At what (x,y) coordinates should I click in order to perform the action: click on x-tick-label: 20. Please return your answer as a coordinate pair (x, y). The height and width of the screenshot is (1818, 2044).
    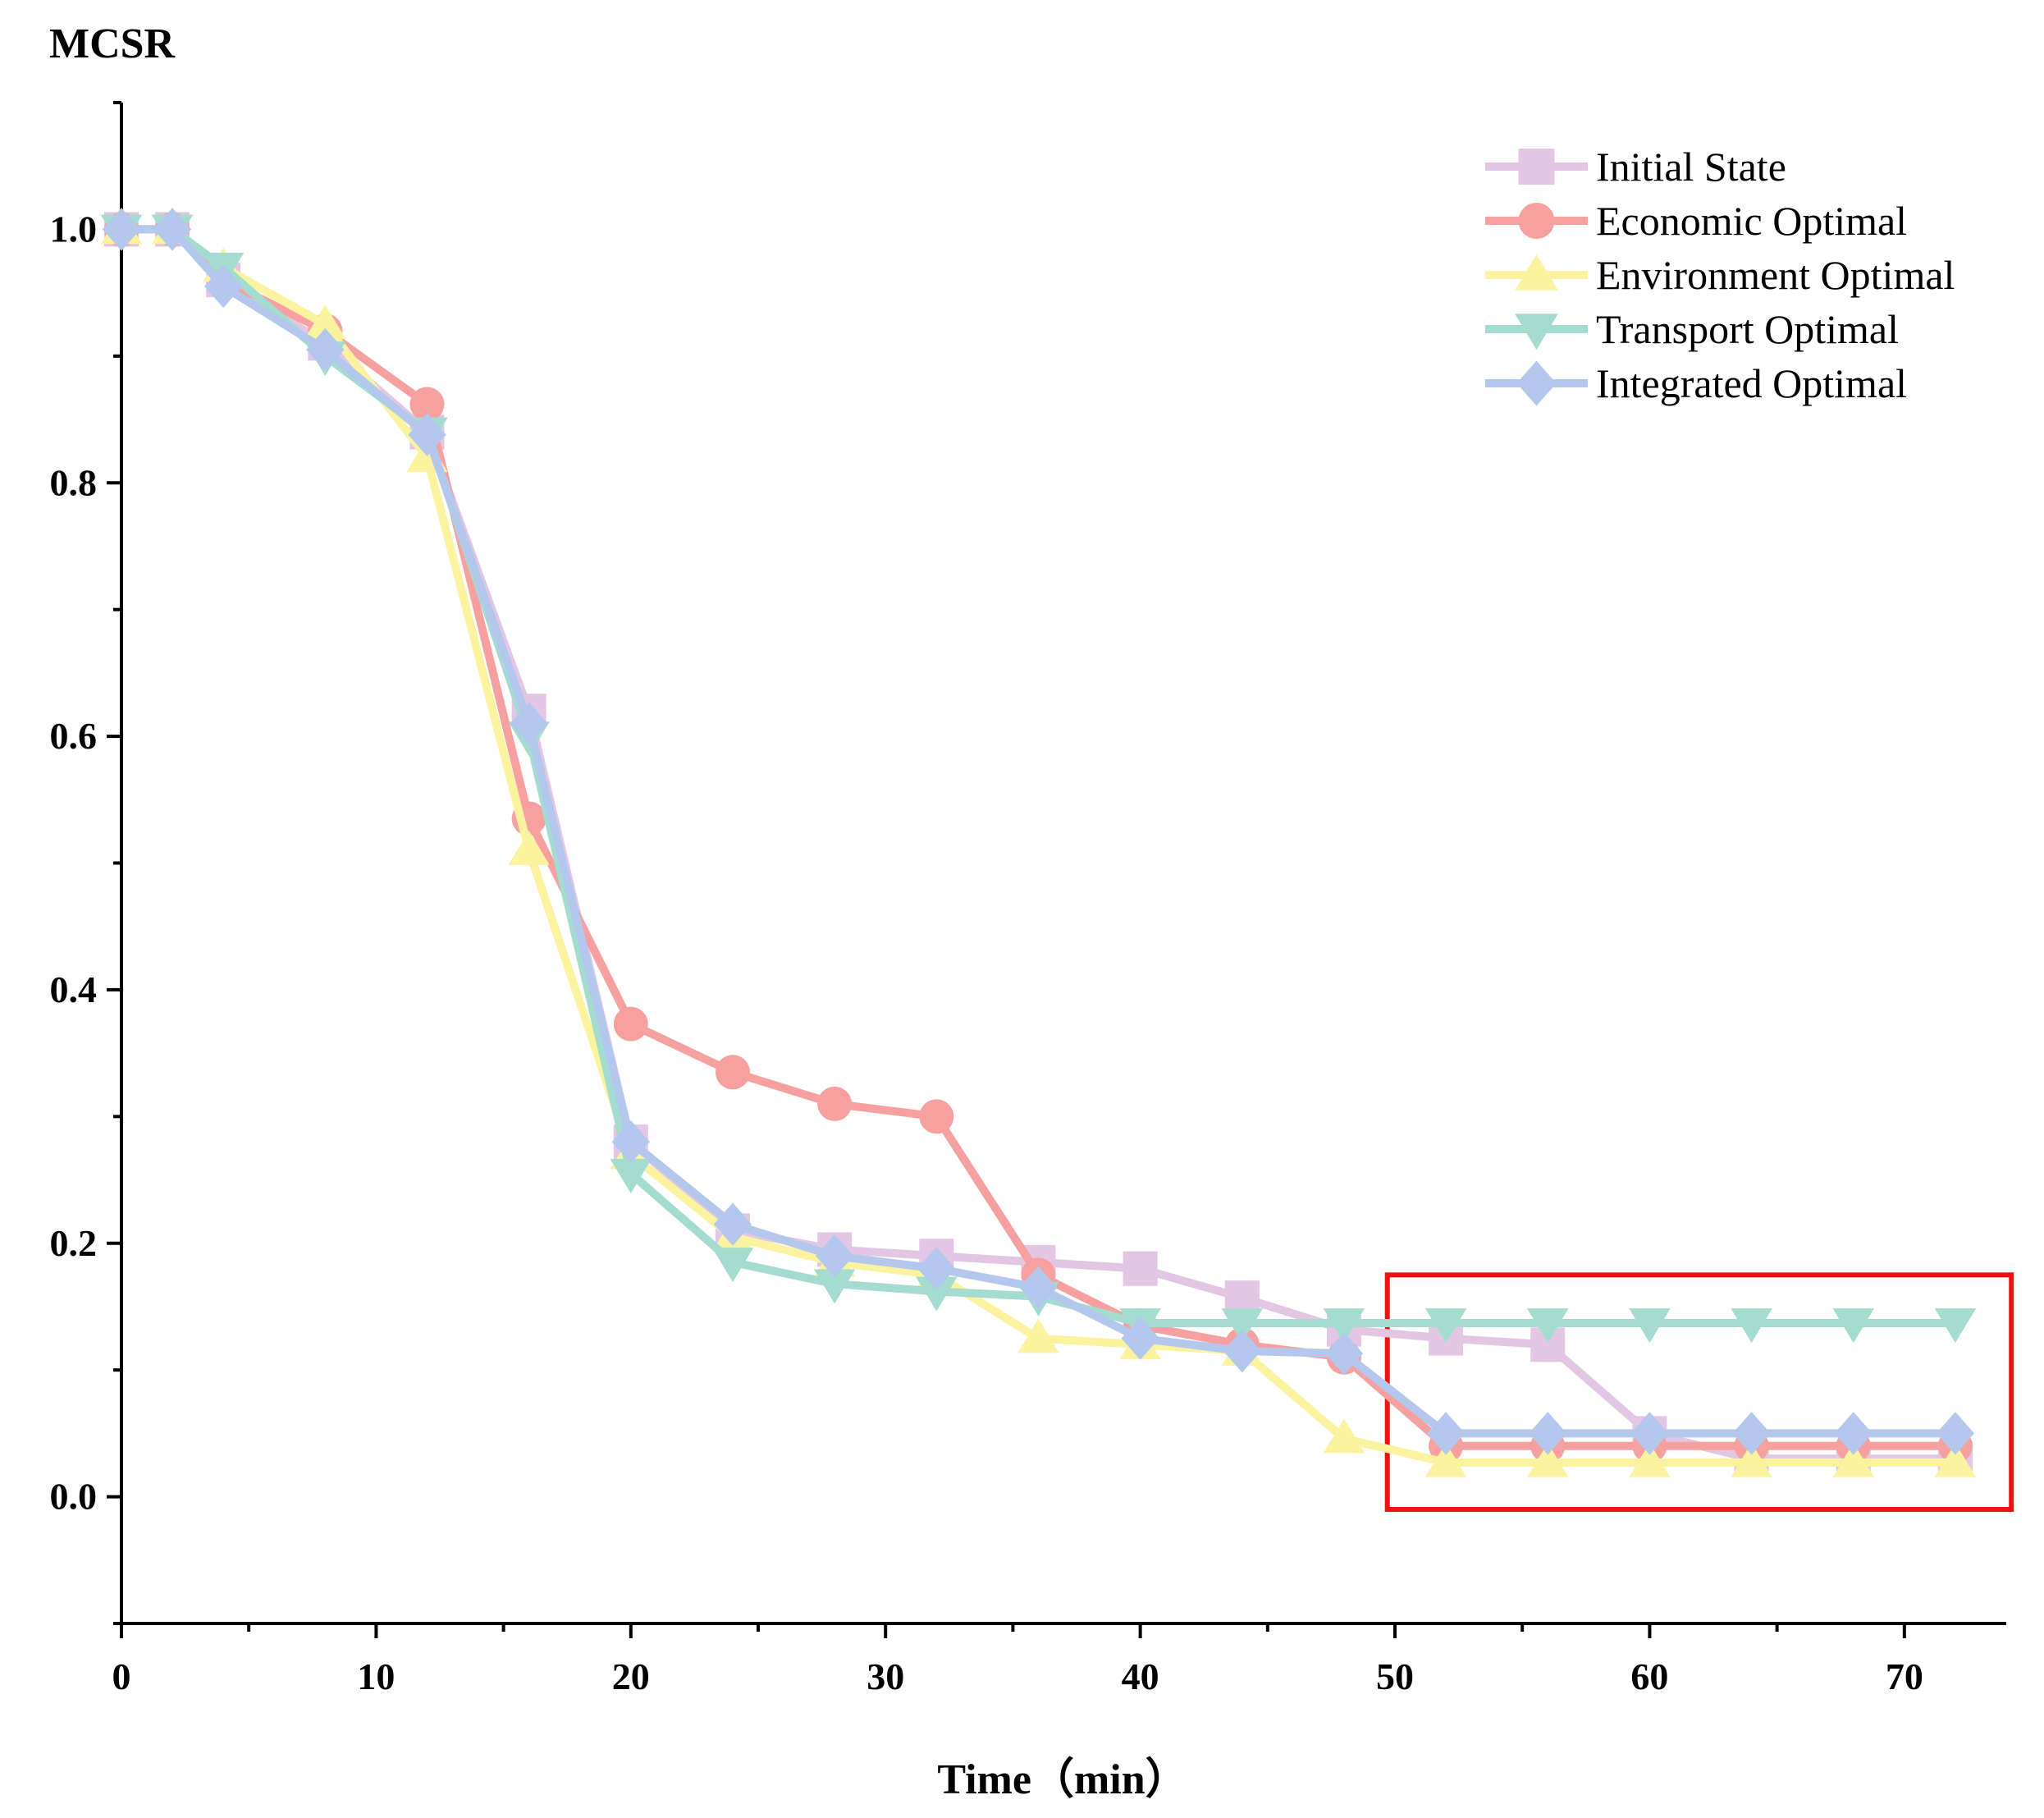
    Looking at the image, I should click on (631, 1676).